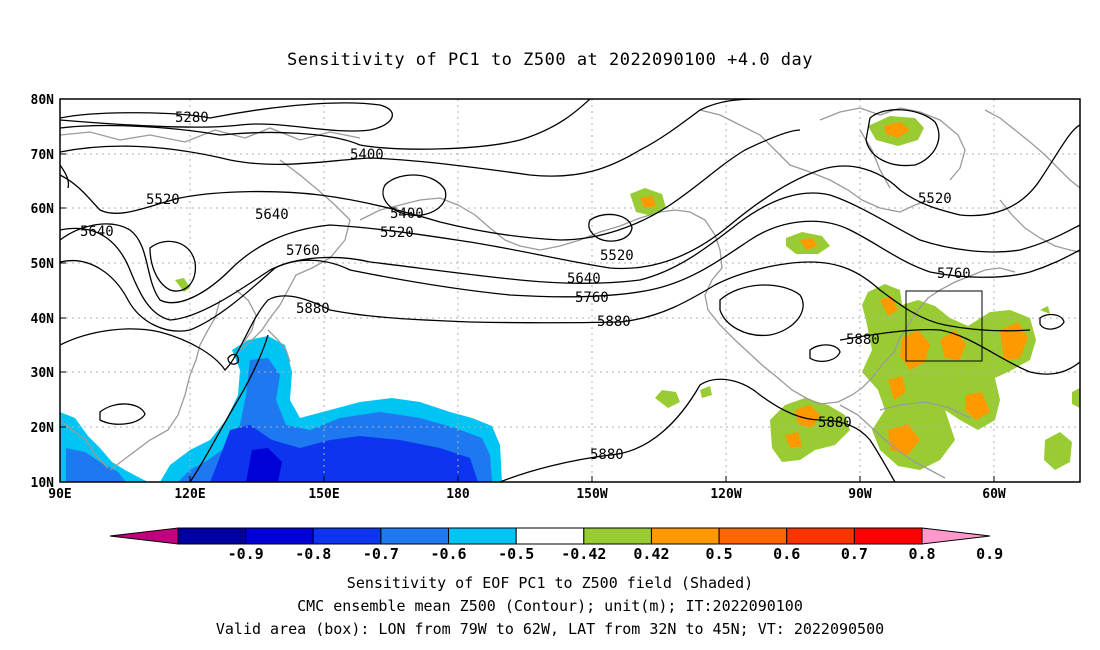  Describe the element at coordinates (59, 494) in the screenshot. I see `lon-label: 90E` at that location.